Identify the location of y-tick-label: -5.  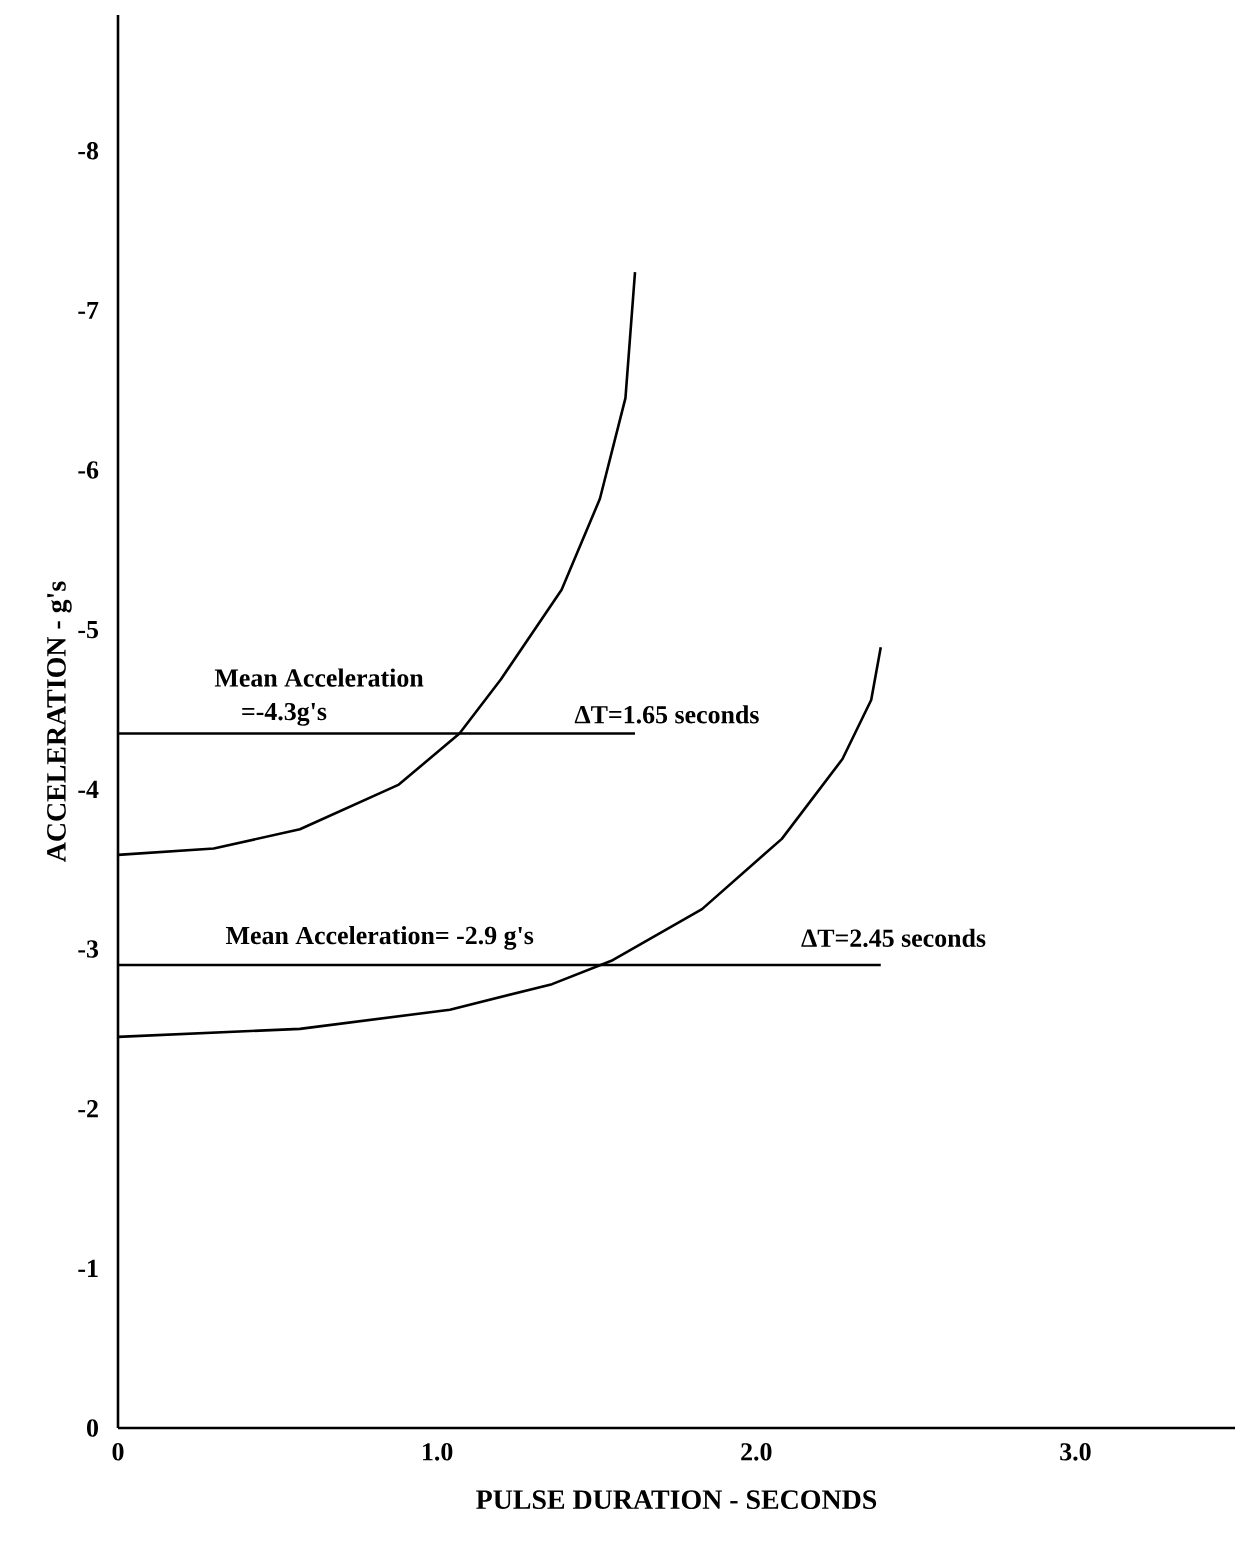
(88, 630).